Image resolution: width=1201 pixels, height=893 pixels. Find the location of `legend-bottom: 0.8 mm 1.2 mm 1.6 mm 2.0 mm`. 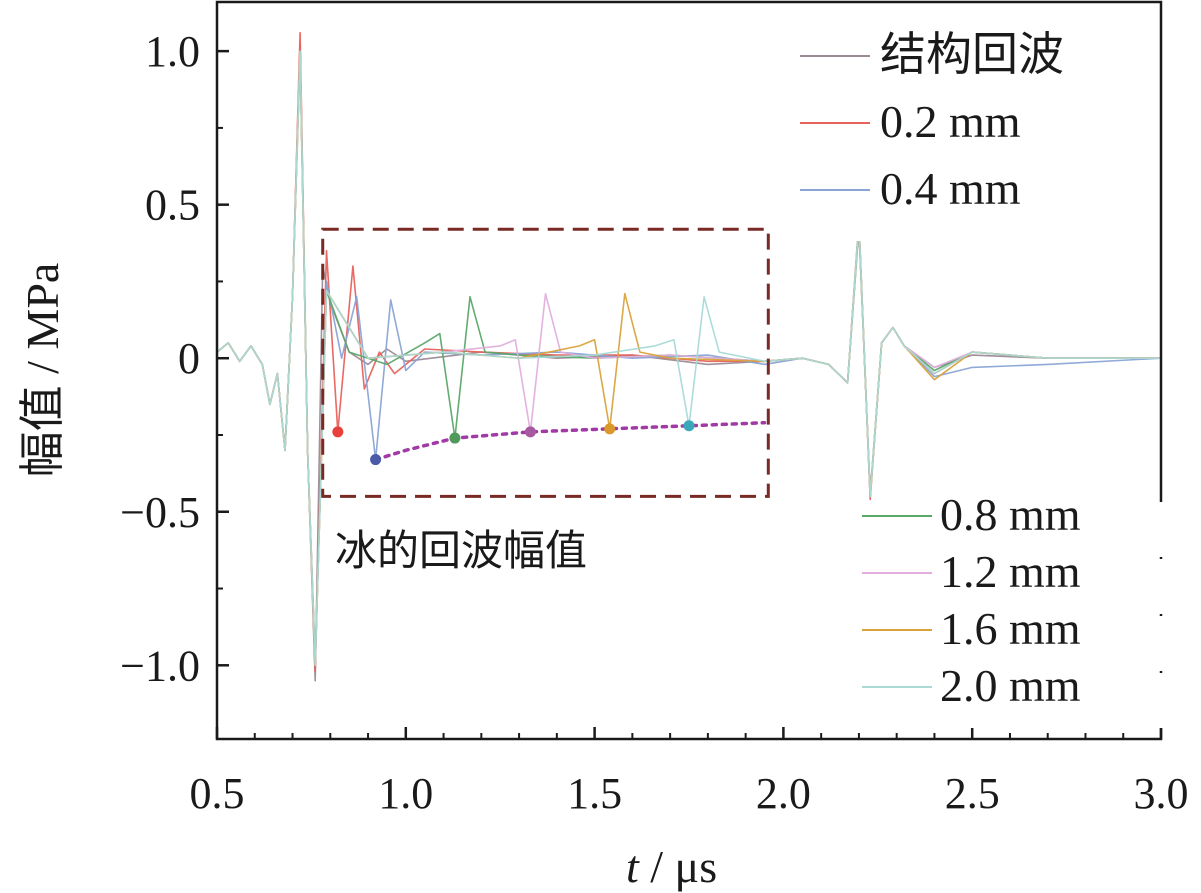

legend-bottom: 0.8 mm 1.2 mm 1.6 mm 2.0 mm is located at coordinates (1027, 608).